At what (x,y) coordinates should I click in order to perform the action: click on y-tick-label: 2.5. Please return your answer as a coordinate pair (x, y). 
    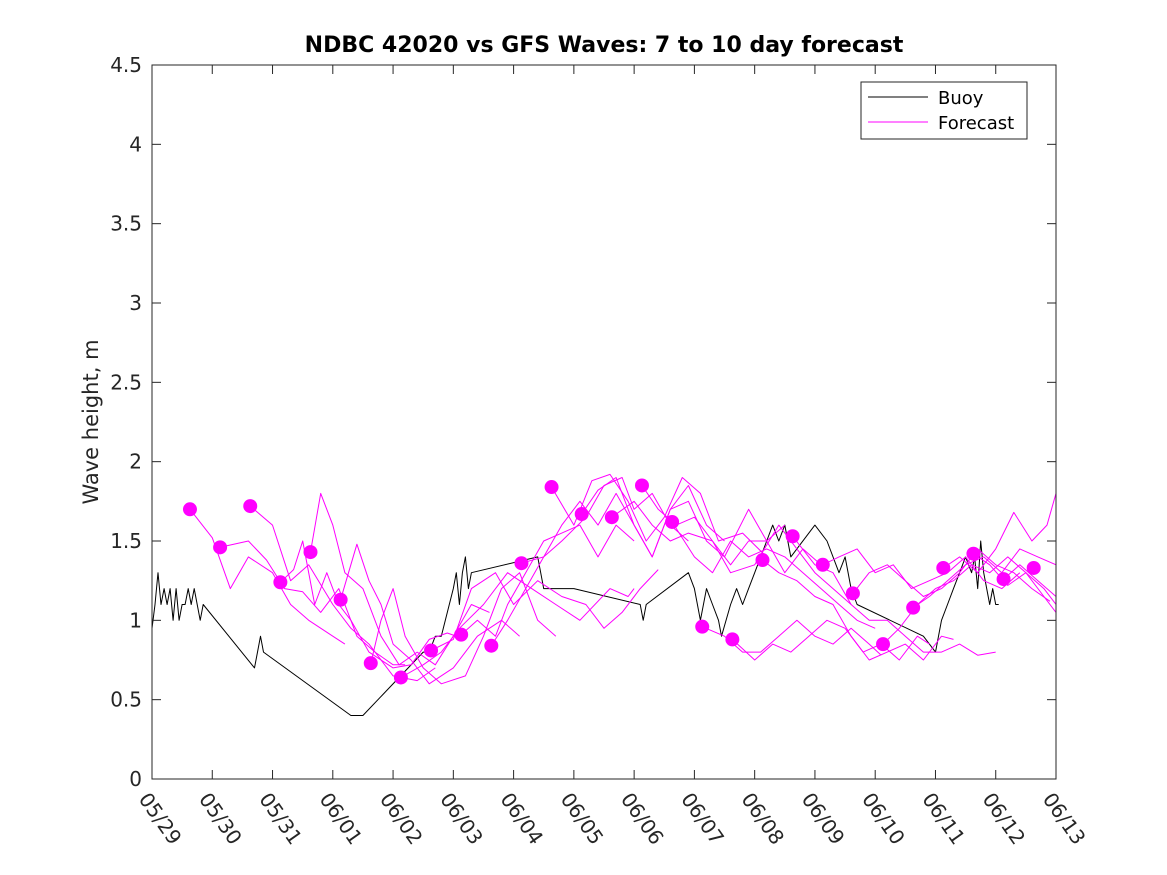
    Looking at the image, I should click on (126, 382).